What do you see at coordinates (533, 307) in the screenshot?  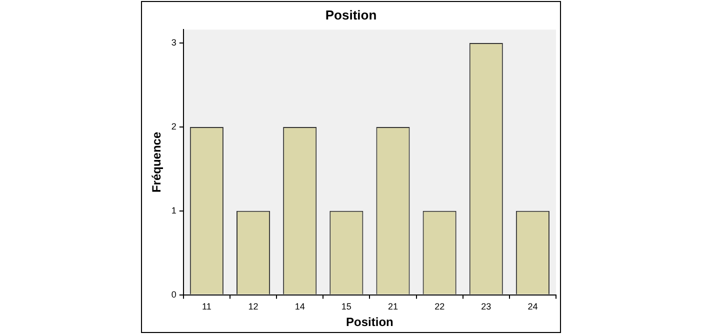 I see `x-tick-label: 24` at bounding box center [533, 307].